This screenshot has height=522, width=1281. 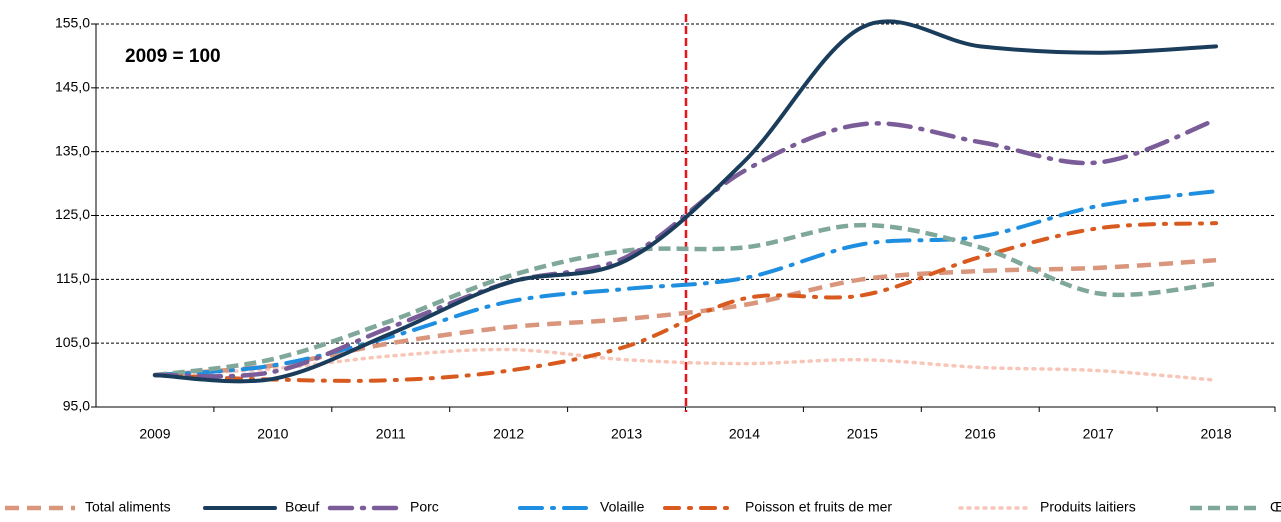 I want to click on x-tick-label: 2011, so click(x=391, y=434).